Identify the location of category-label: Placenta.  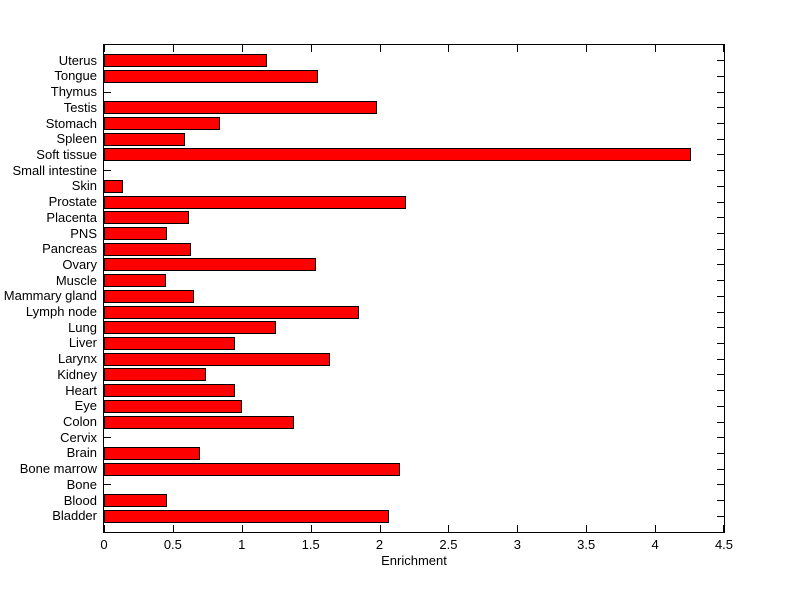
(71, 217).